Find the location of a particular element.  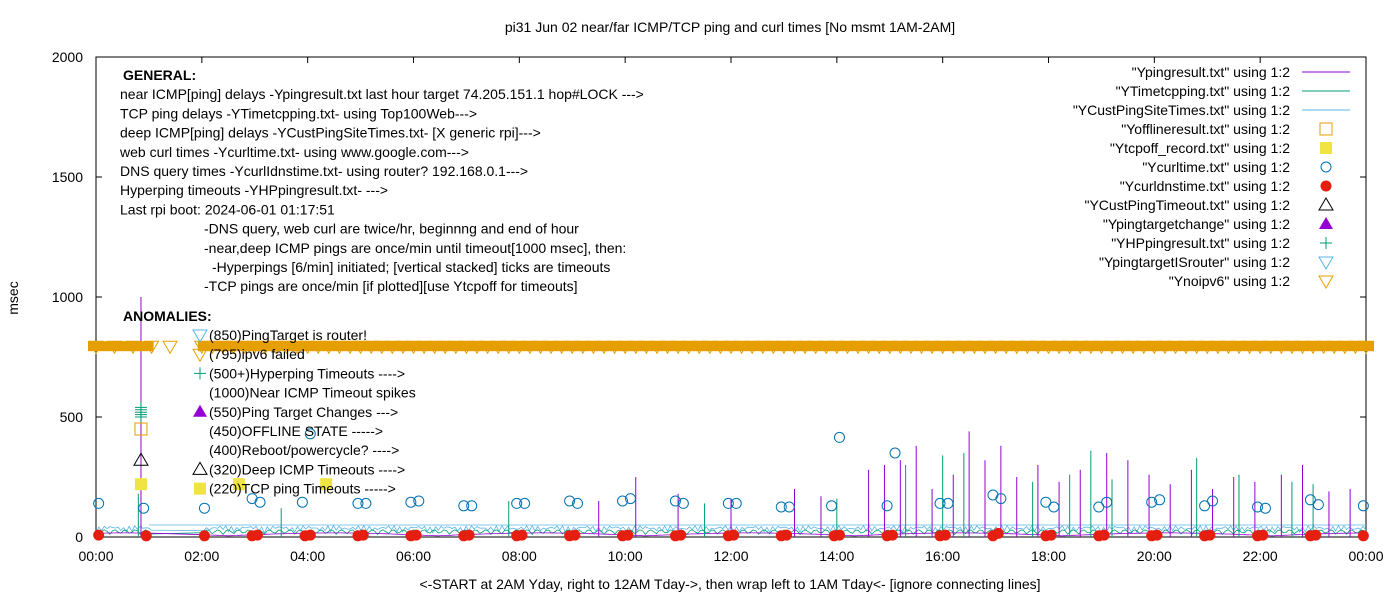

x-tick-label: 00:00 is located at coordinates (1365, 556).